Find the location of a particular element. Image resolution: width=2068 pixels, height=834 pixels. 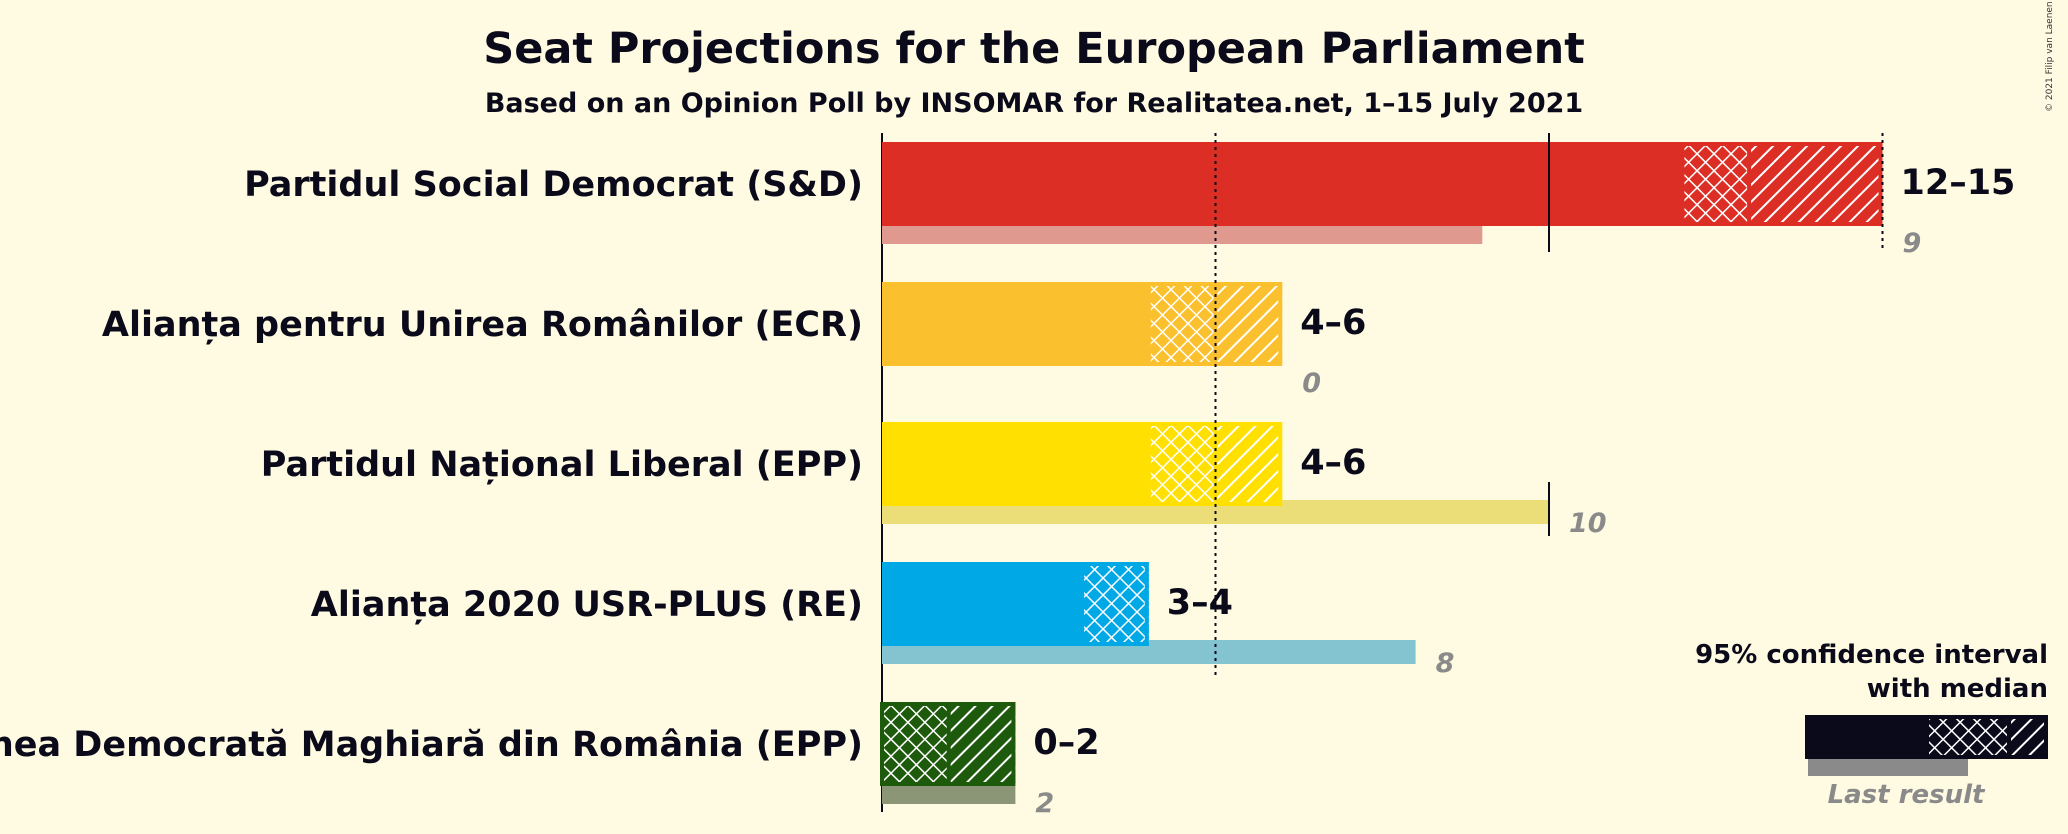

party-label: Alianța 2020 USR-PLUS (RE) is located at coordinates (587, 605).